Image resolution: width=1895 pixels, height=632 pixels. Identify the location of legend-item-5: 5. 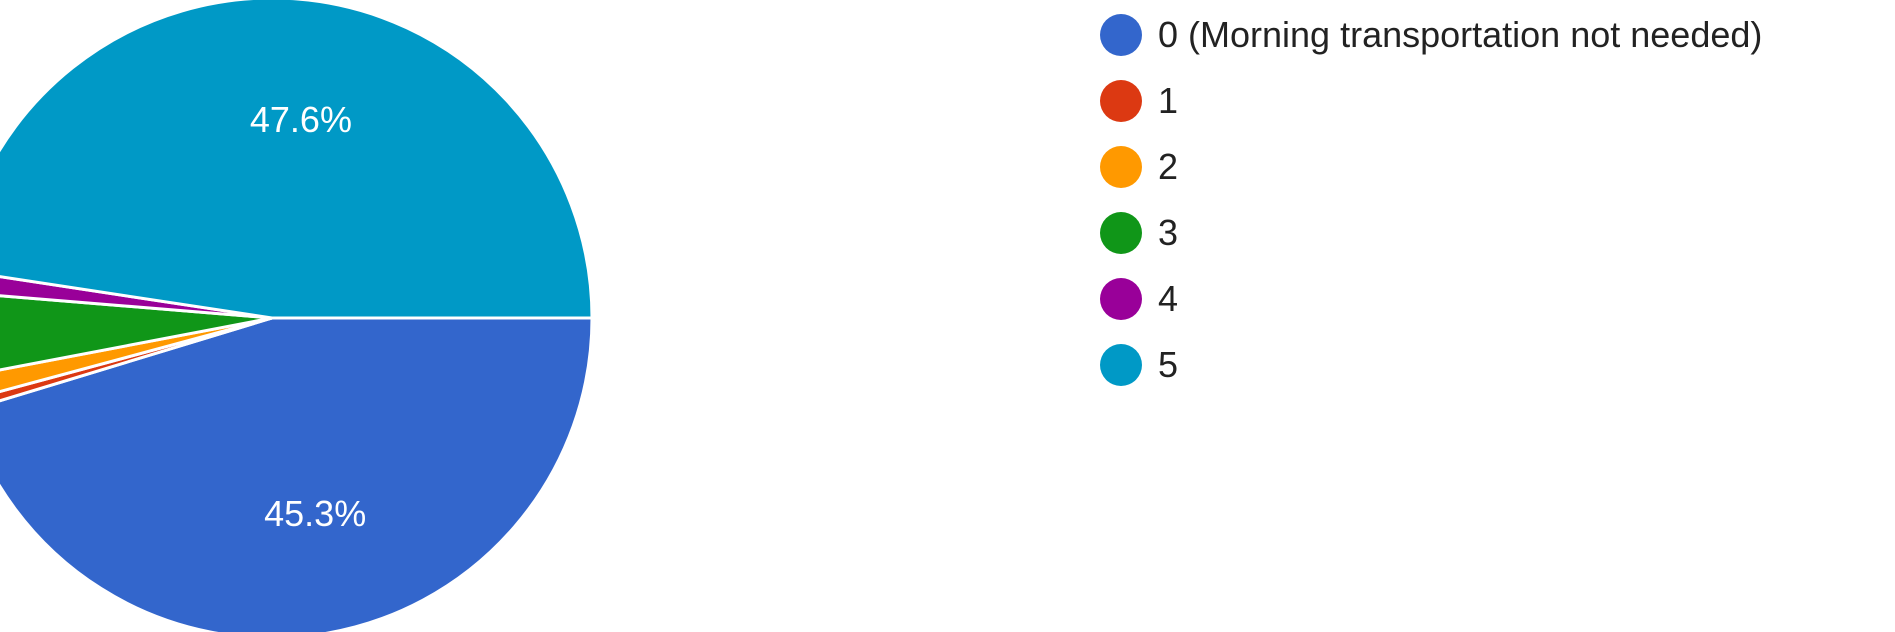
(1431, 365).